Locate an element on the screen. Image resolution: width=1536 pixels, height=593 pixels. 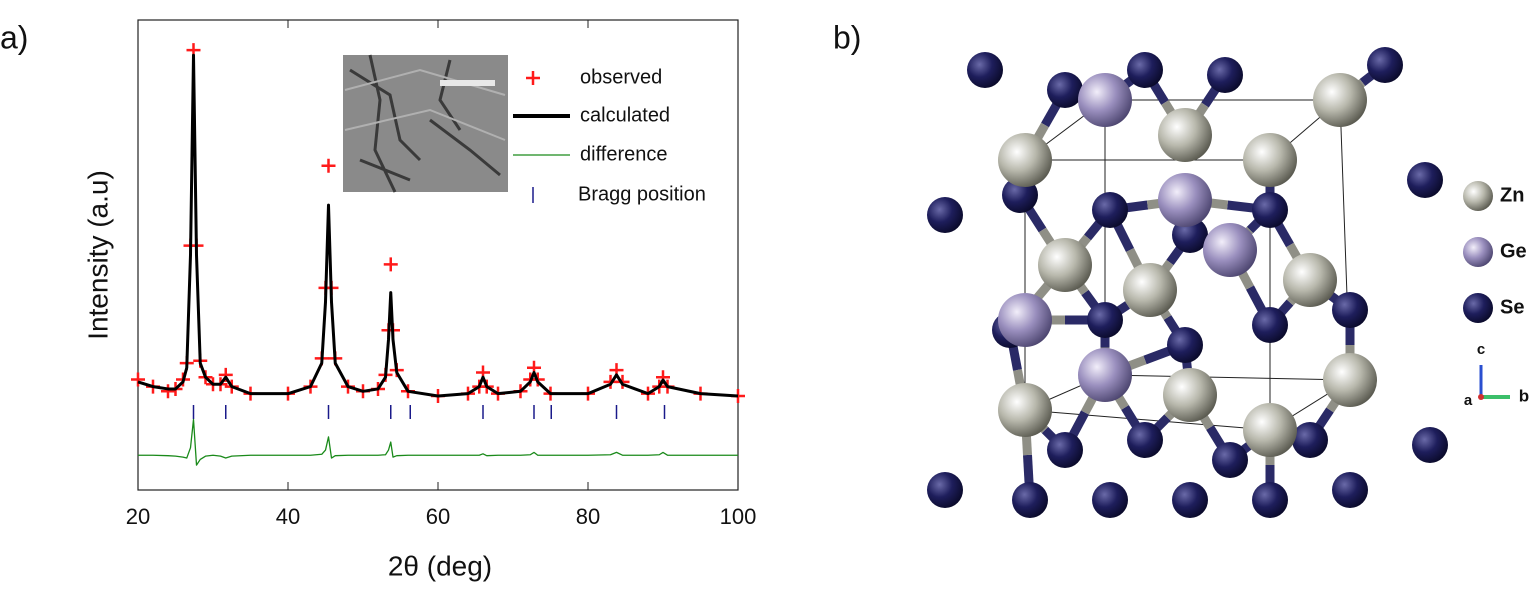
panel-label: b) is located at coordinates (847, 37).